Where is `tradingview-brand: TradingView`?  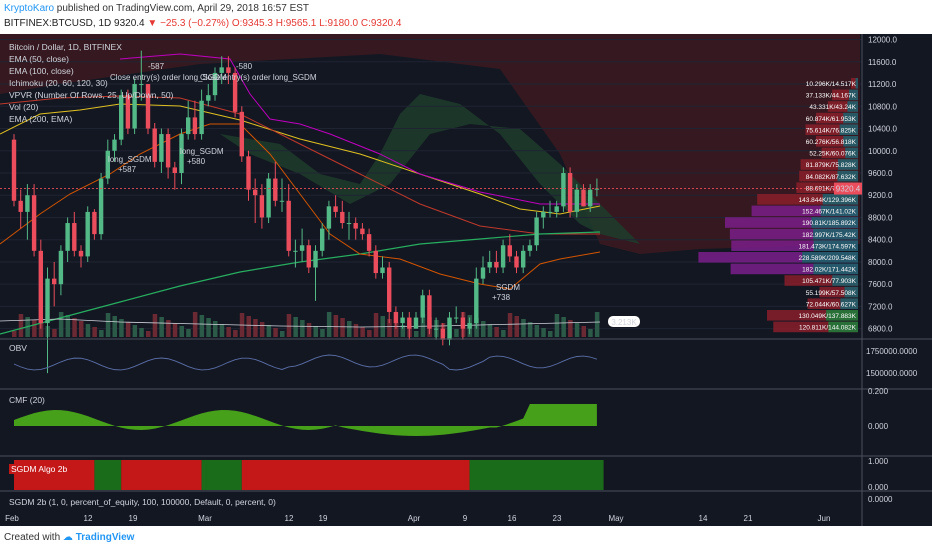
tradingview-brand: TradingView is located at coordinates (105, 537).